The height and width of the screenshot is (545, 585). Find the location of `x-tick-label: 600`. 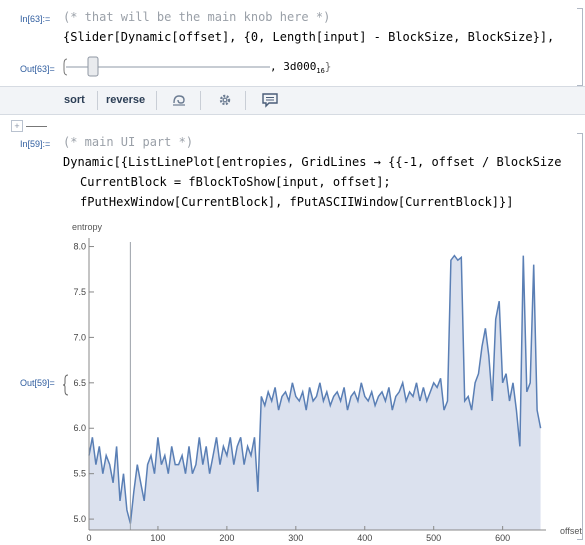

x-tick-label: 600 is located at coordinates (502, 538).